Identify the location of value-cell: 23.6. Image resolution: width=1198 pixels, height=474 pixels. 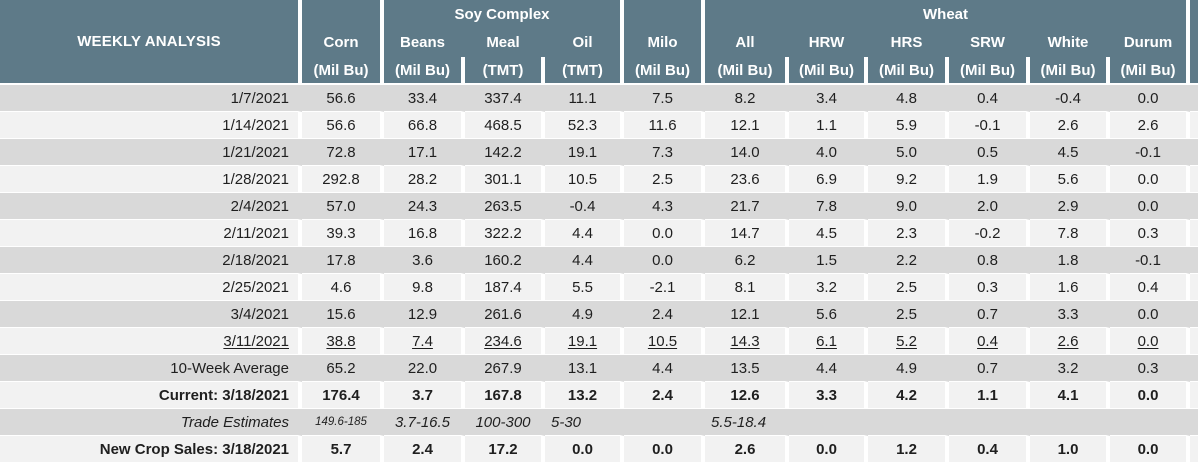
(747, 179).